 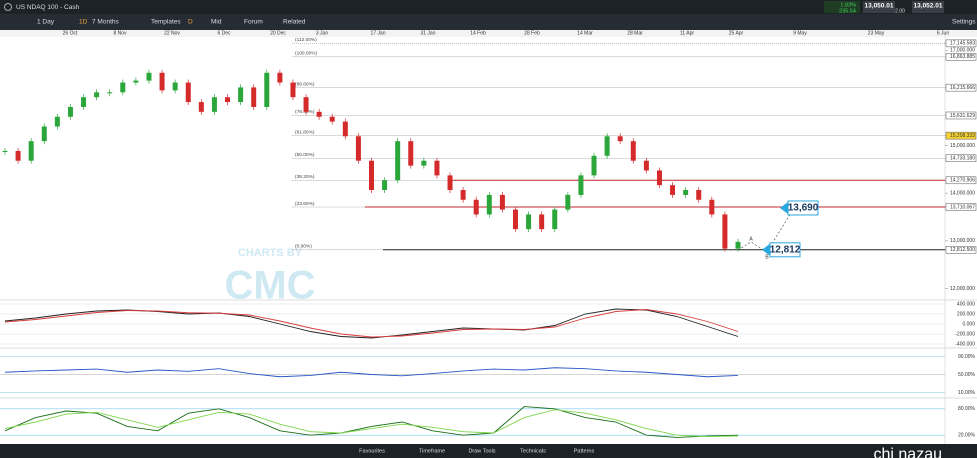 What do you see at coordinates (371, 423) in the screenshot?
I see `stochastic-line` at bounding box center [371, 423].